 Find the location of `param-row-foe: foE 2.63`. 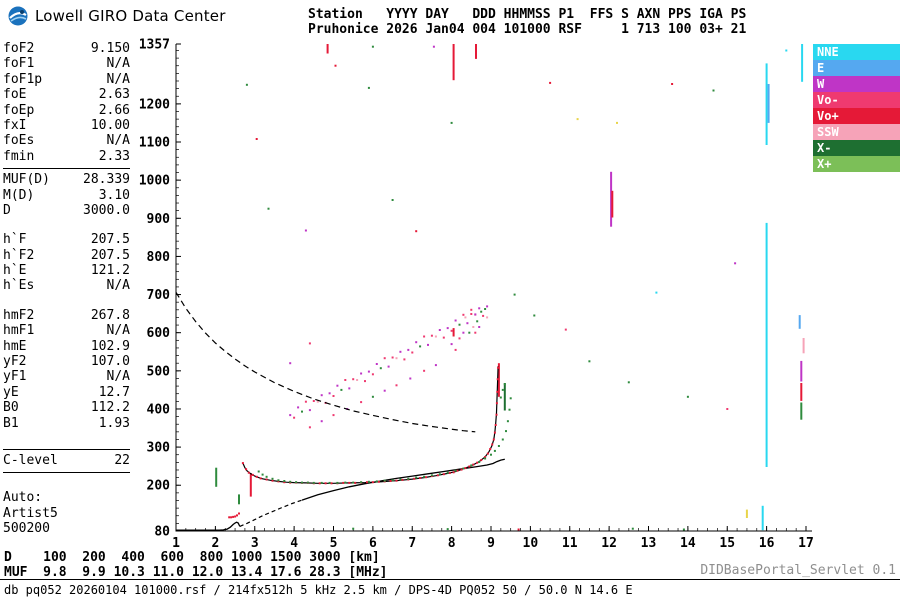

param-row-foe: foE 2.63 is located at coordinates (66, 94).